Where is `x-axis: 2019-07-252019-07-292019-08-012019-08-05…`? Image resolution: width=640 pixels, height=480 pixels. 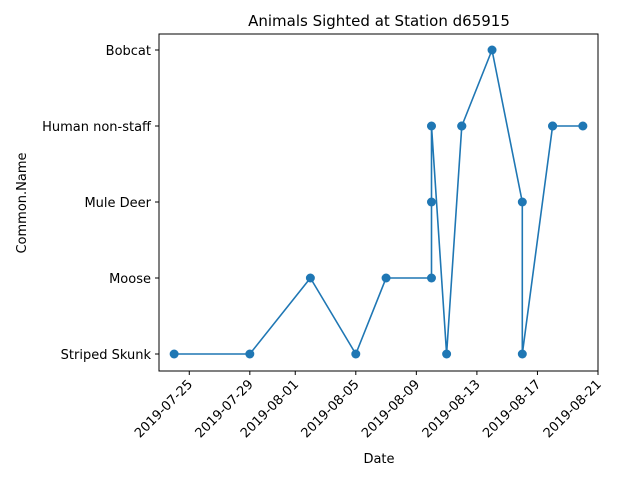
x-axis: 2019-07-252019-07-292019-08-012019-08-05… is located at coordinates (368, 406).